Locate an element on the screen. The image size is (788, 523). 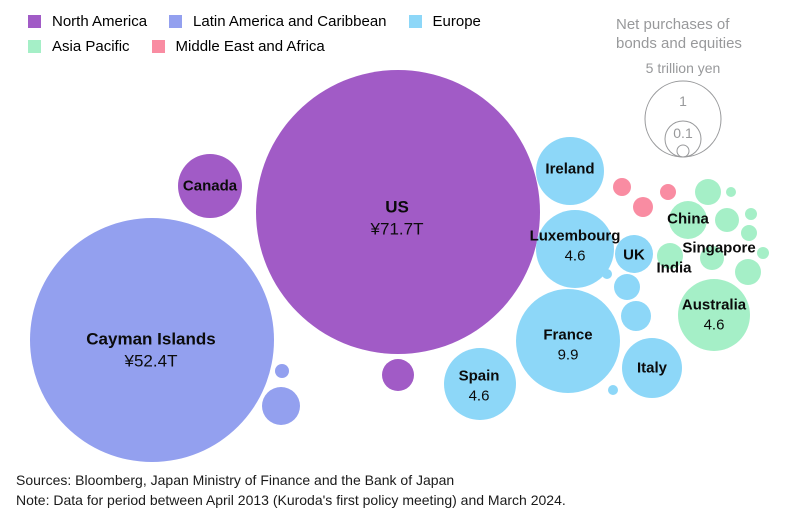
legend-item-latin-america-and-caribbean: Latin America and Caribbean is located at coordinates (278, 21).